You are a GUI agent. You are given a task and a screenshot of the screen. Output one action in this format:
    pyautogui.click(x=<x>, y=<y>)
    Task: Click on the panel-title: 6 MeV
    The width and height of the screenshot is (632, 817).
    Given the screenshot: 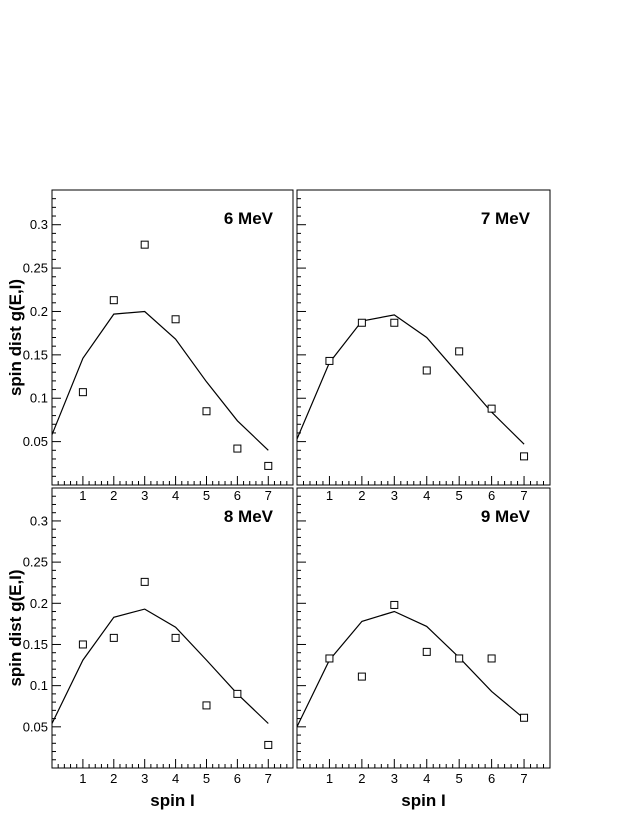 What is the action you would take?
    pyautogui.click(x=249, y=218)
    